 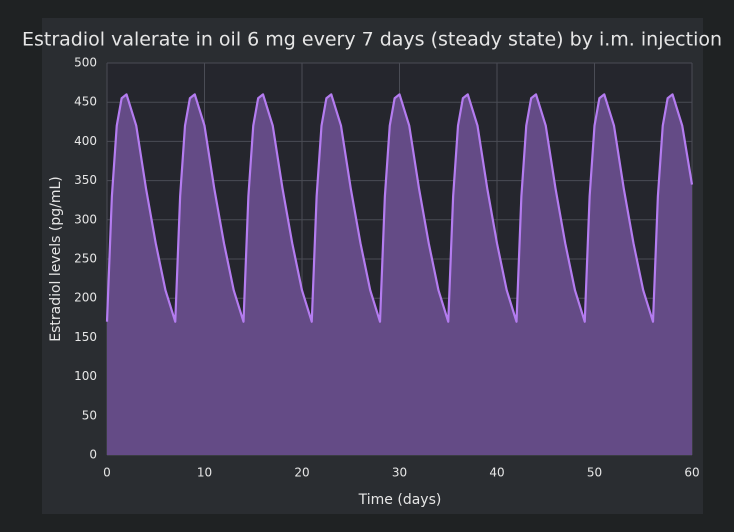 I want to click on x-tick-label: 50, so click(x=594, y=473).